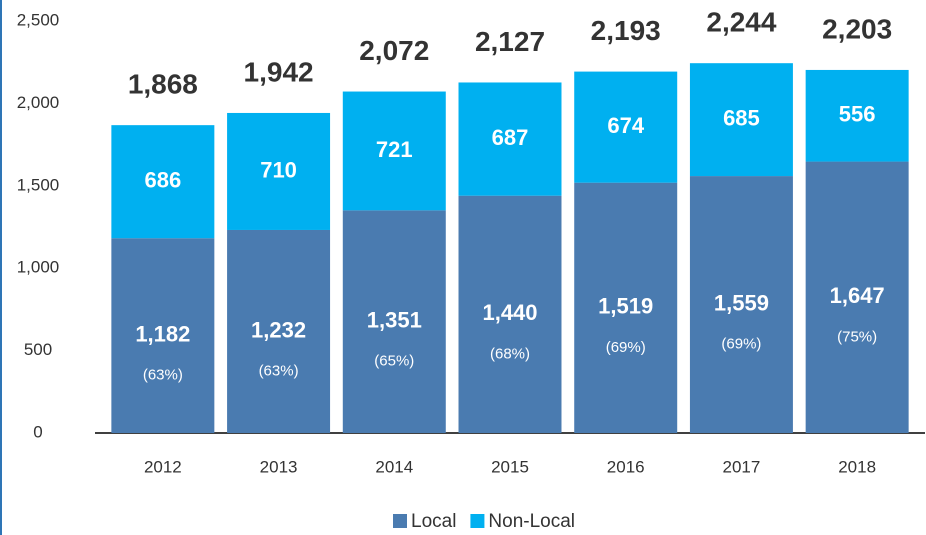  What do you see at coordinates (38, 184) in the screenshot?
I see `y-tick-label: 1,500` at bounding box center [38, 184].